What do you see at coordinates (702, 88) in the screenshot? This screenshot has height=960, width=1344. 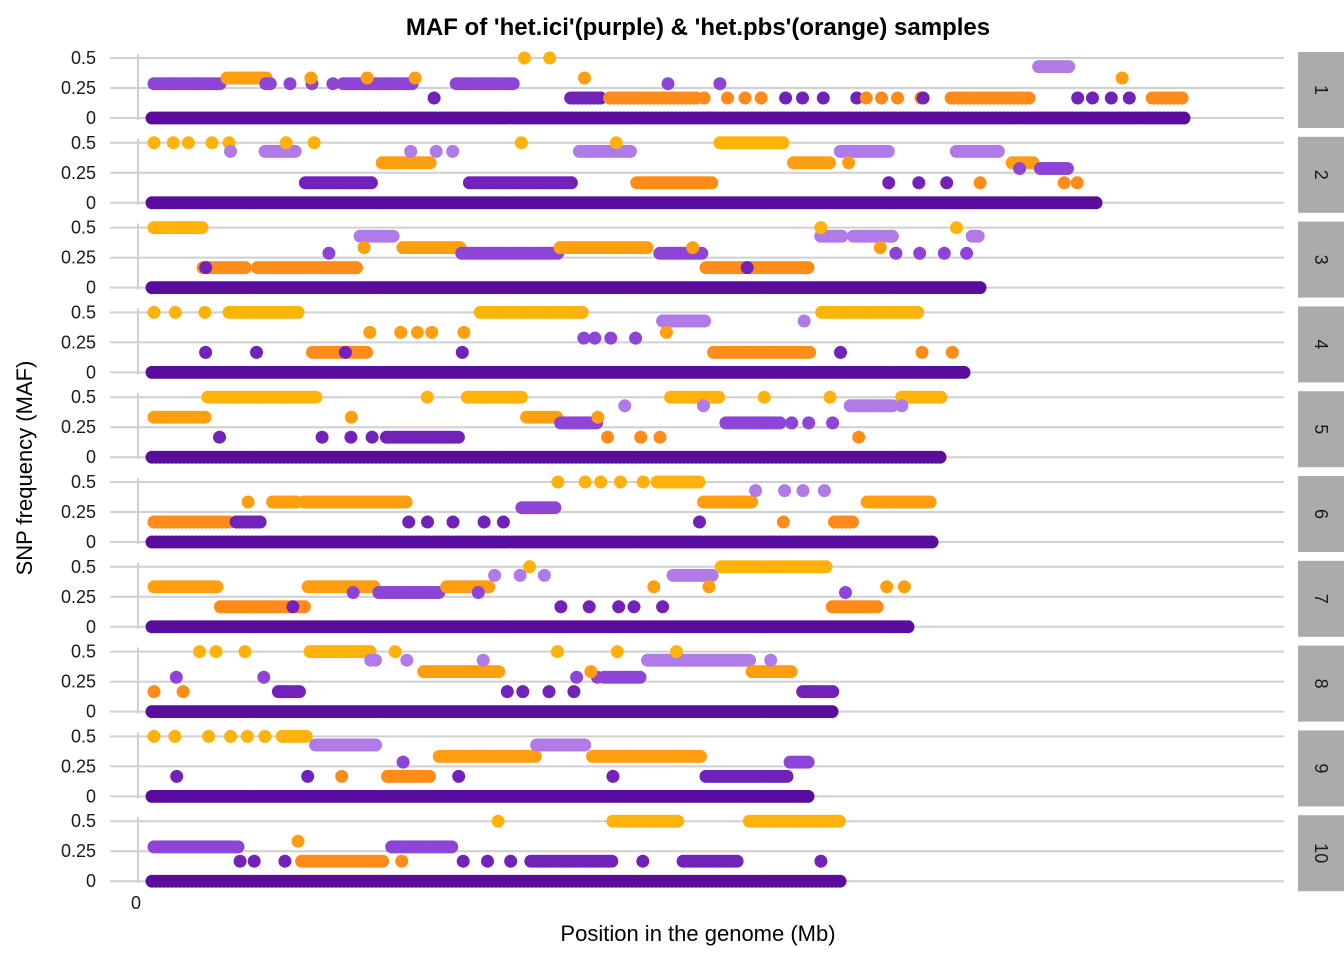 I see `facet-panel-chr-1: 0 0.25 0.5 1` at bounding box center [702, 88].